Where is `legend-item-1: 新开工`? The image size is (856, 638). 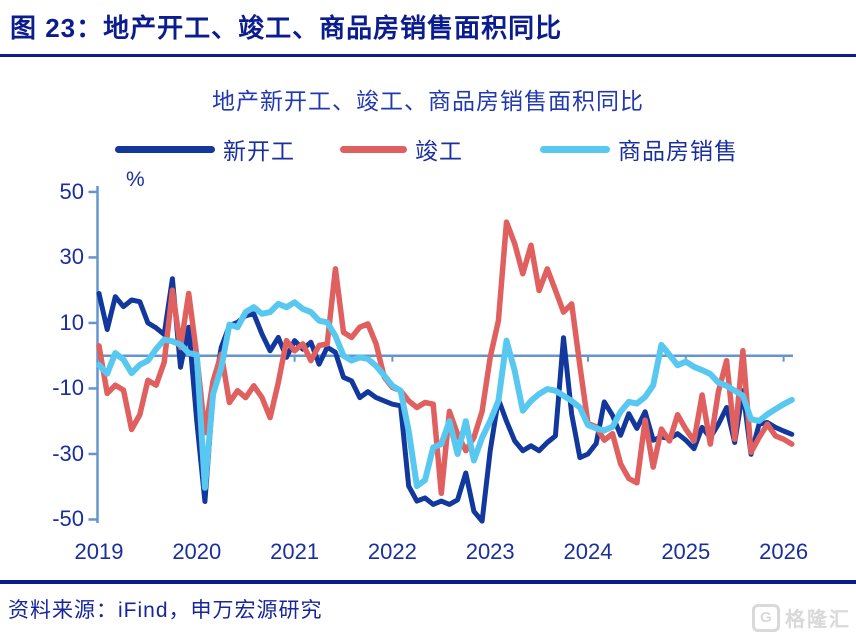
legend-item-1: 新开工 is located at coordinates (205, 149).